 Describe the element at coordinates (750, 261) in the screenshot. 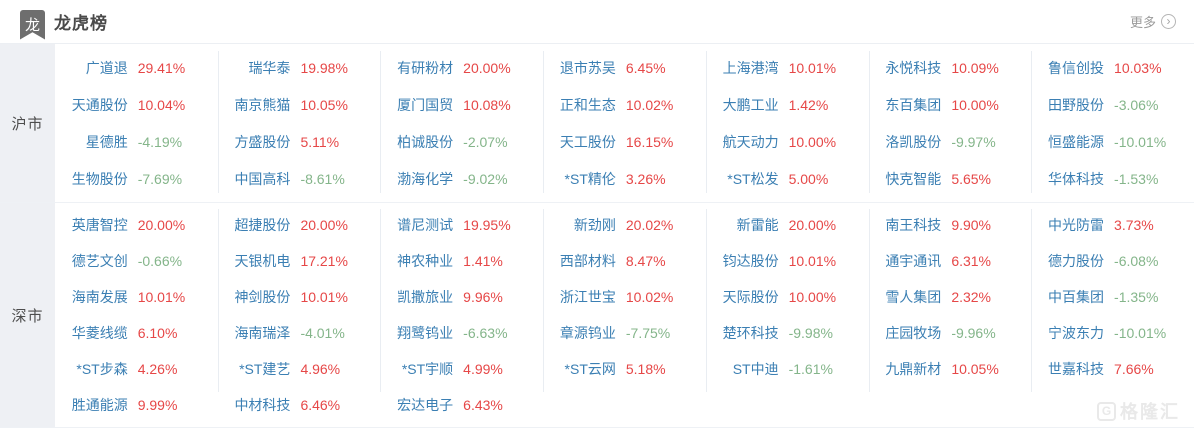

I see `stock-name-link: 钧达股份` at that location.